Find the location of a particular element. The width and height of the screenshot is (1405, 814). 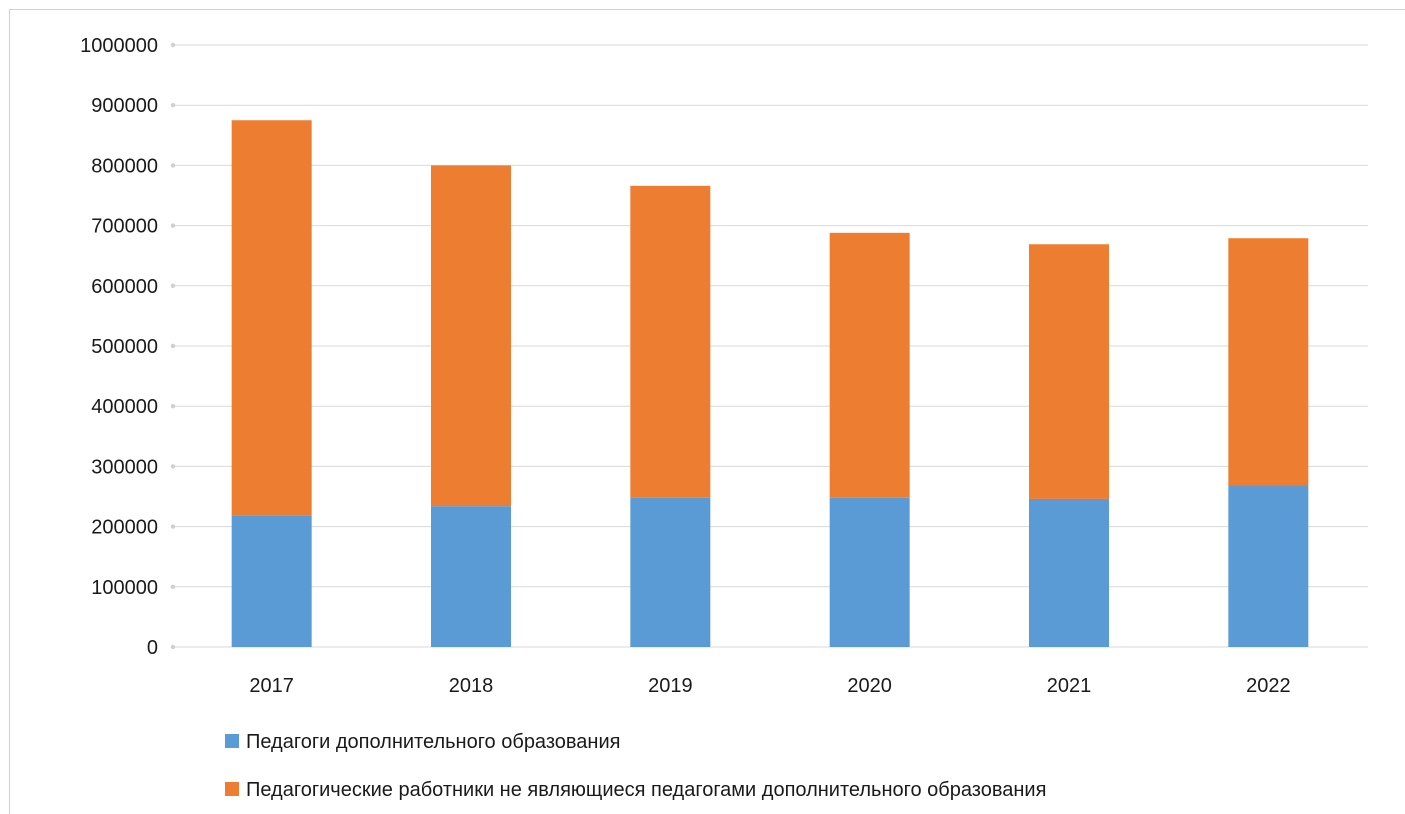

bar-series-2-2021 is located at coordinates (1069, 371).